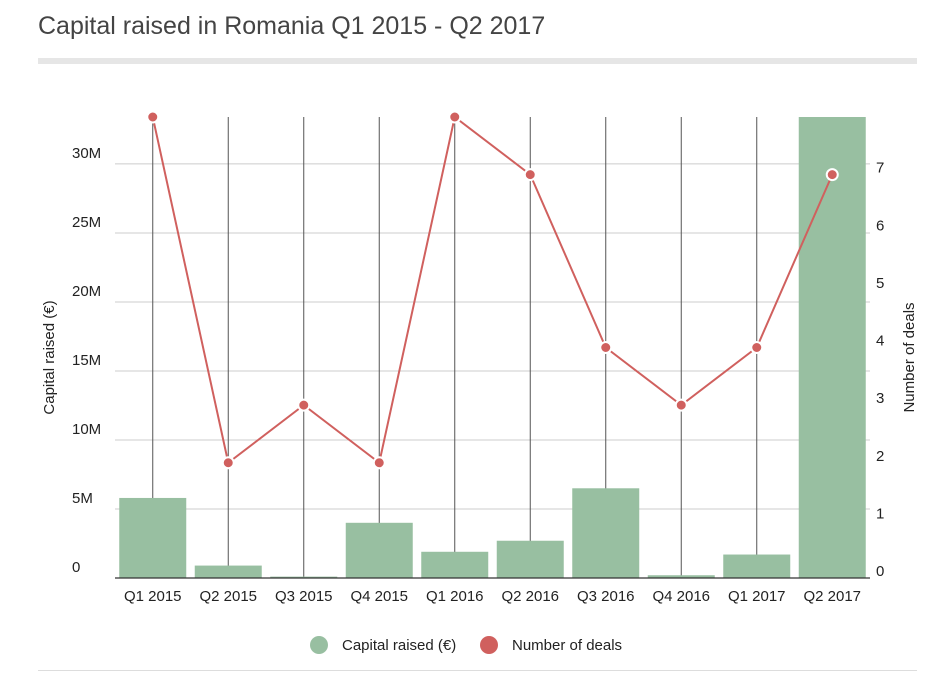  What do you see at coordinates (832, 175) in the screenshot?
I see `deals-point-q2-2017` at bounding box center [832, 175].